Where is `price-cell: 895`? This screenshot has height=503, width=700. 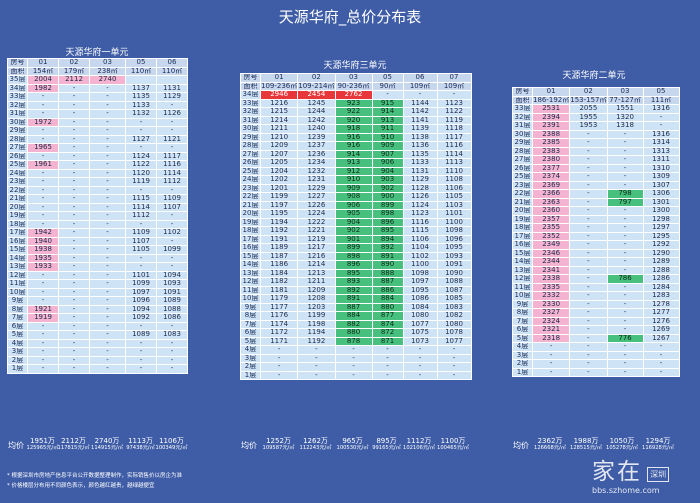 price-cell: 895 is located at coordinates (387, 231).